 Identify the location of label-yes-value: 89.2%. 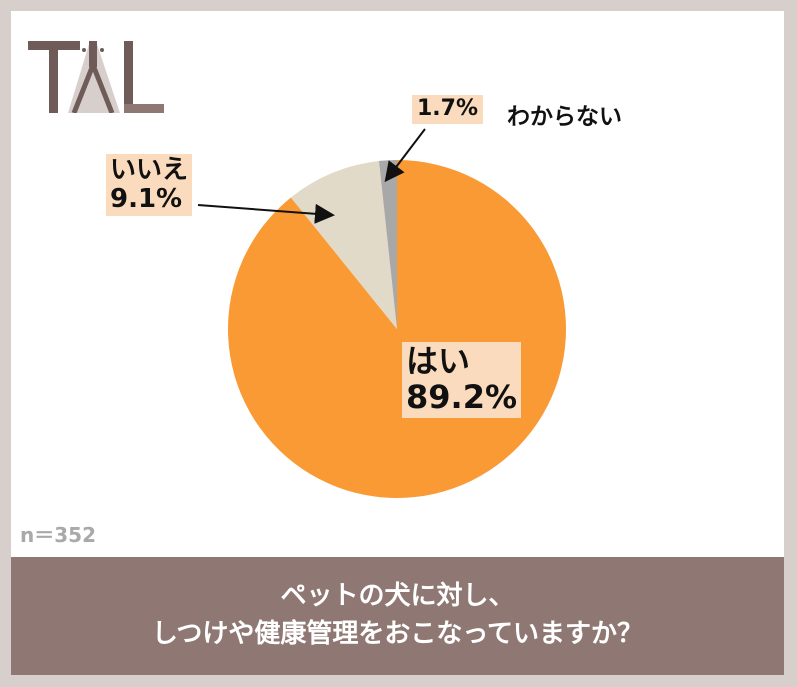
(462, 396).